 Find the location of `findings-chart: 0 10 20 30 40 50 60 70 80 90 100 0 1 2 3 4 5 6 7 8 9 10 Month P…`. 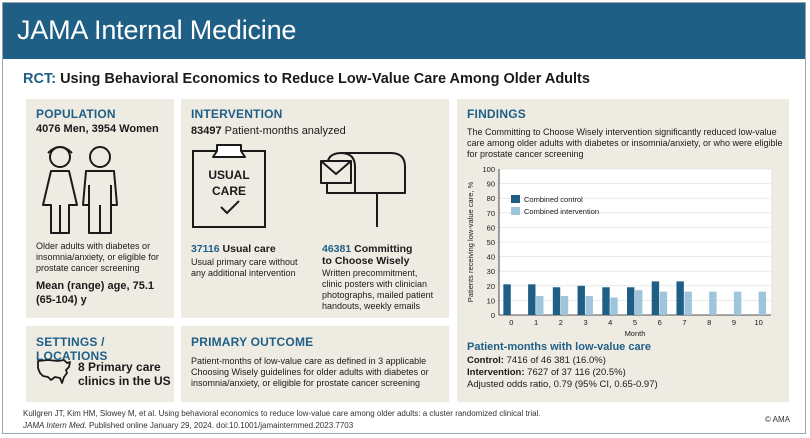

findings-chart: 0 10 20 30 40 50 60 70 80 90 100 0 1 2 3 4 5 6 7 8 9 10 Month P… is located at coordinates (618, 251).